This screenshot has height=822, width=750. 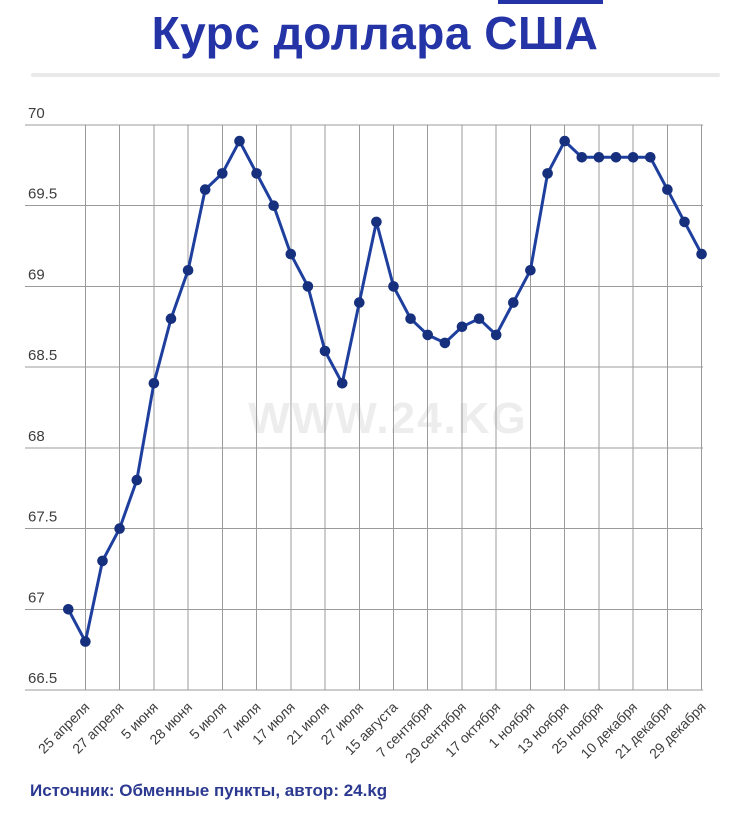 What do you see at coordinates (42, 678) in the screenshot?
I see `y-axis-tick-label: 66.5` at bounding box center [42, 678].